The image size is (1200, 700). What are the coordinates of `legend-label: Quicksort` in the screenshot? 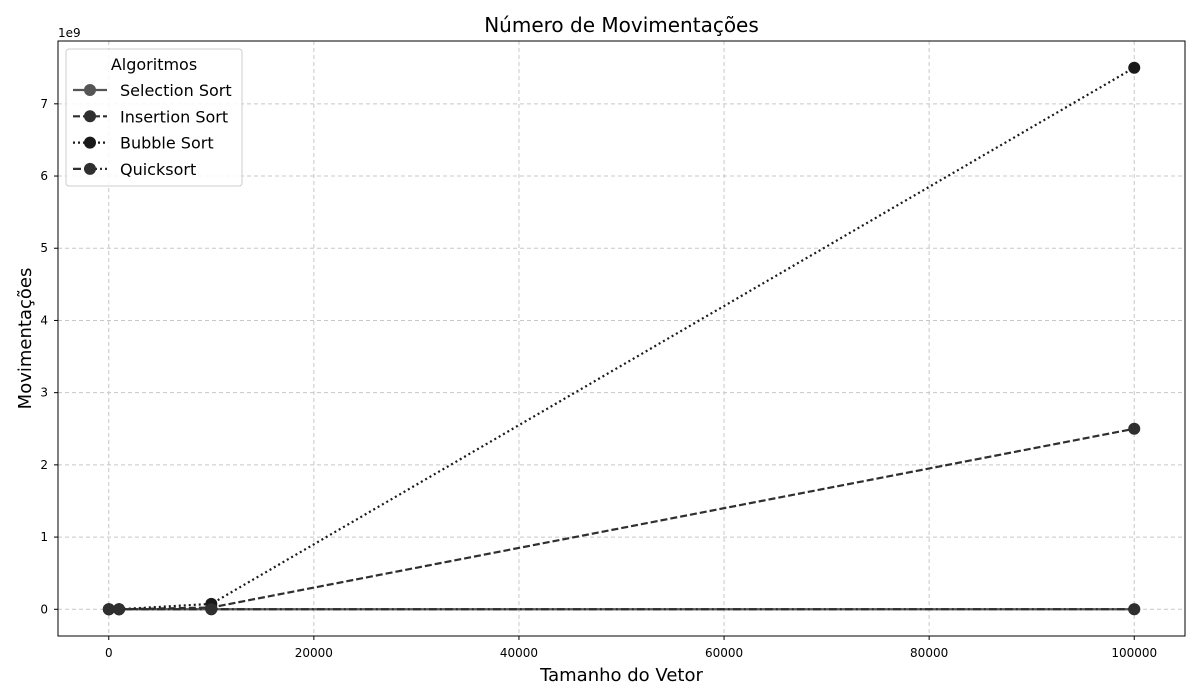 It's located at (158, 169).